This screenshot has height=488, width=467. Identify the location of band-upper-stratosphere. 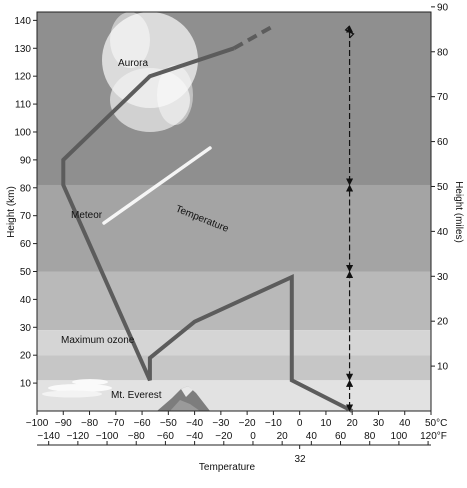
(234, 301).